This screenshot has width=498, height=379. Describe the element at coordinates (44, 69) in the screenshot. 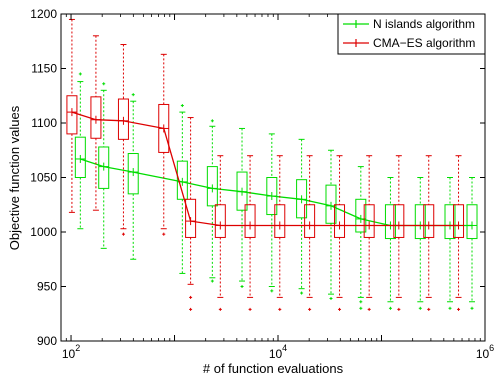

I see `y-tick-label: 1150` at that location.